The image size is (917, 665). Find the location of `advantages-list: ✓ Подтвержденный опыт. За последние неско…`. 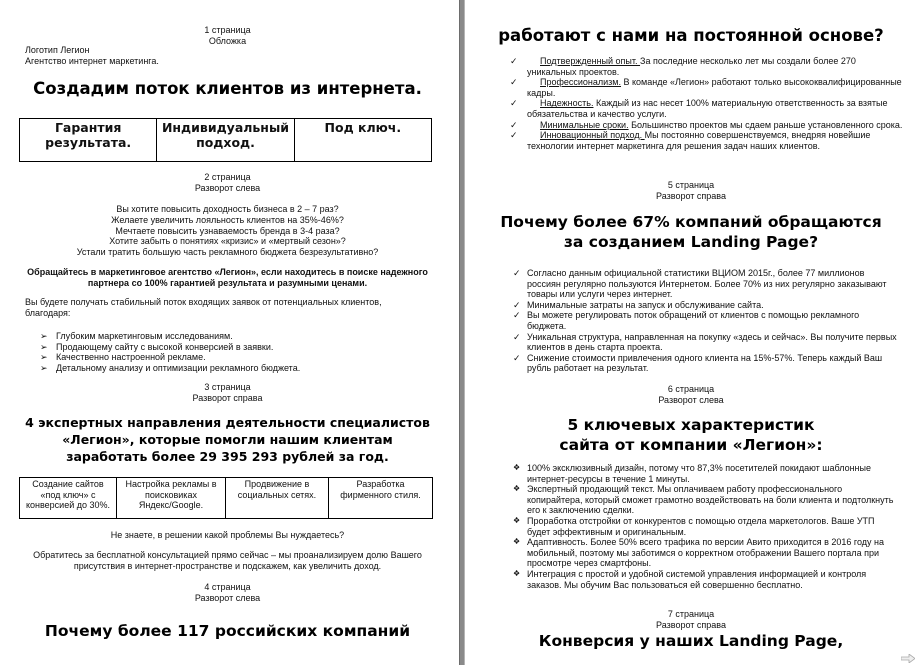

advantages-list: ✓ Подтвержденный опыт. За последние неско… is located at coordinates (708, 103).